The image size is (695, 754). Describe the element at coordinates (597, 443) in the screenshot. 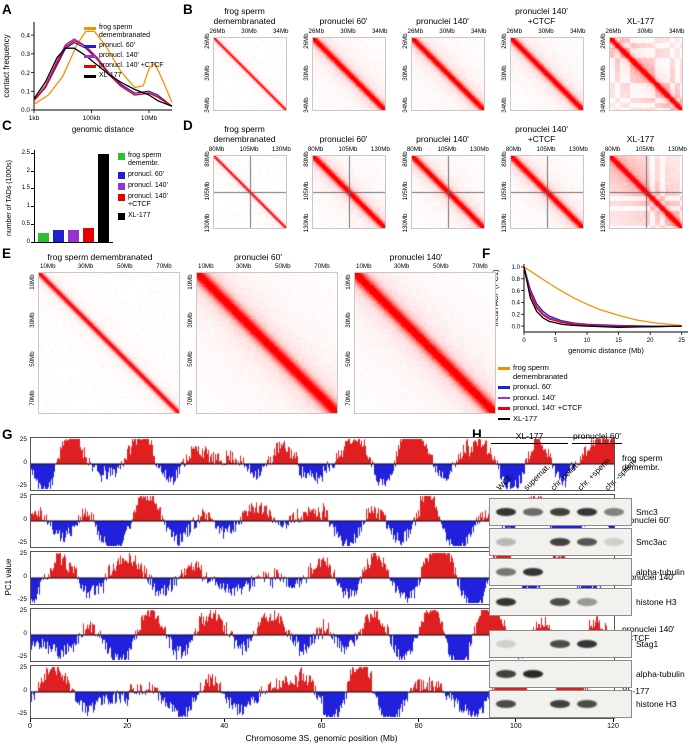

I see `blot-group-underline` at that location.